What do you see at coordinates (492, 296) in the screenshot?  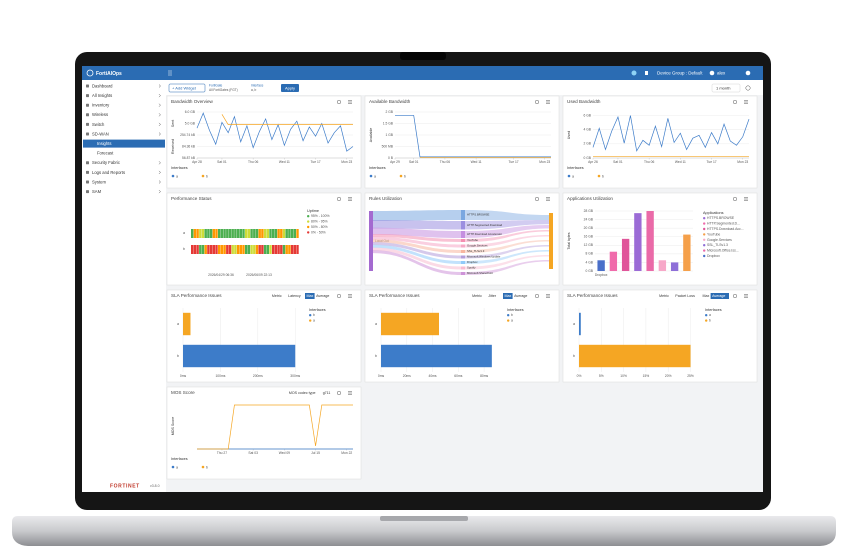 I see `control: Jitter` at bounding box center [492, 296].